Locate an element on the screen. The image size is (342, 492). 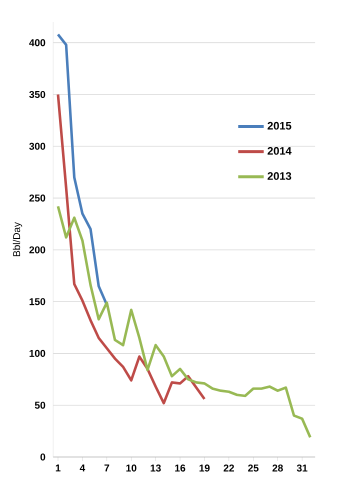
y-tick-label: 50 is located at coordinates (40, 405).